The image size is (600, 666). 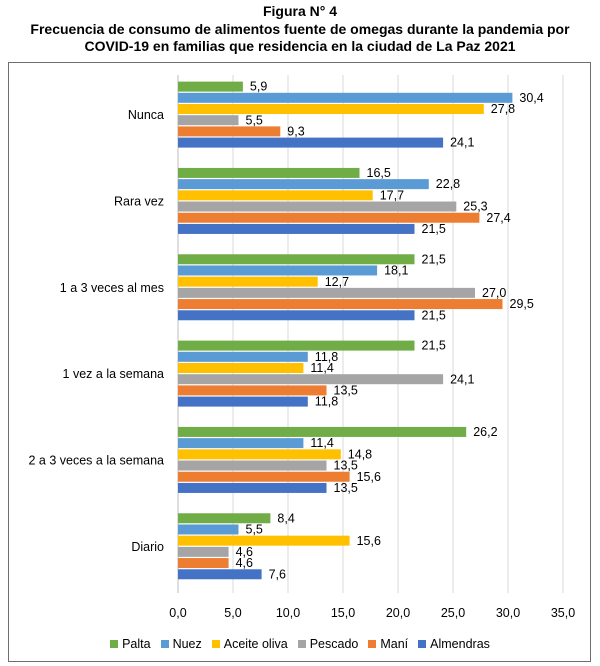 I want to click on category-label: 1 vez a la semana, so click(x=113, y=374).